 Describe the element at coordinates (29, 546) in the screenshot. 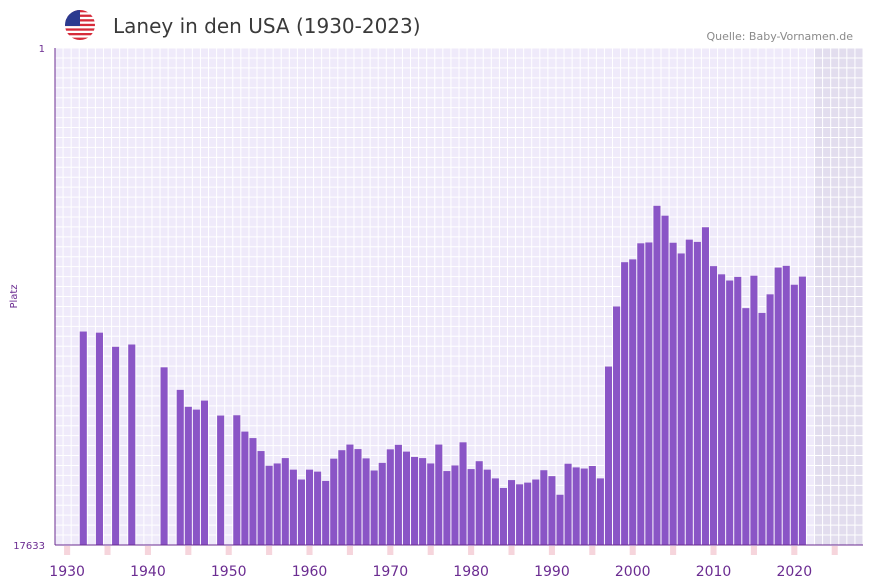

I see `y-tick-label: 17633` at that location.